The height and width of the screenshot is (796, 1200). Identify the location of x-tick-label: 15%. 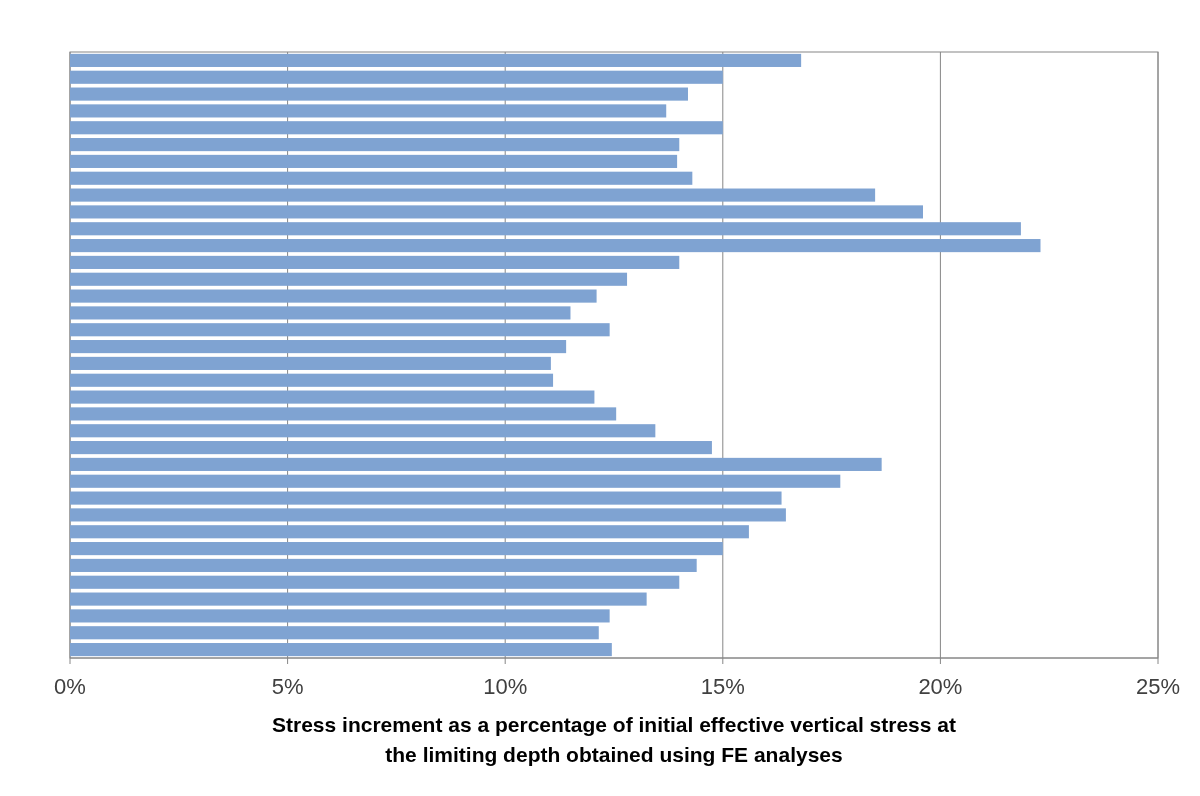
(722, 686).